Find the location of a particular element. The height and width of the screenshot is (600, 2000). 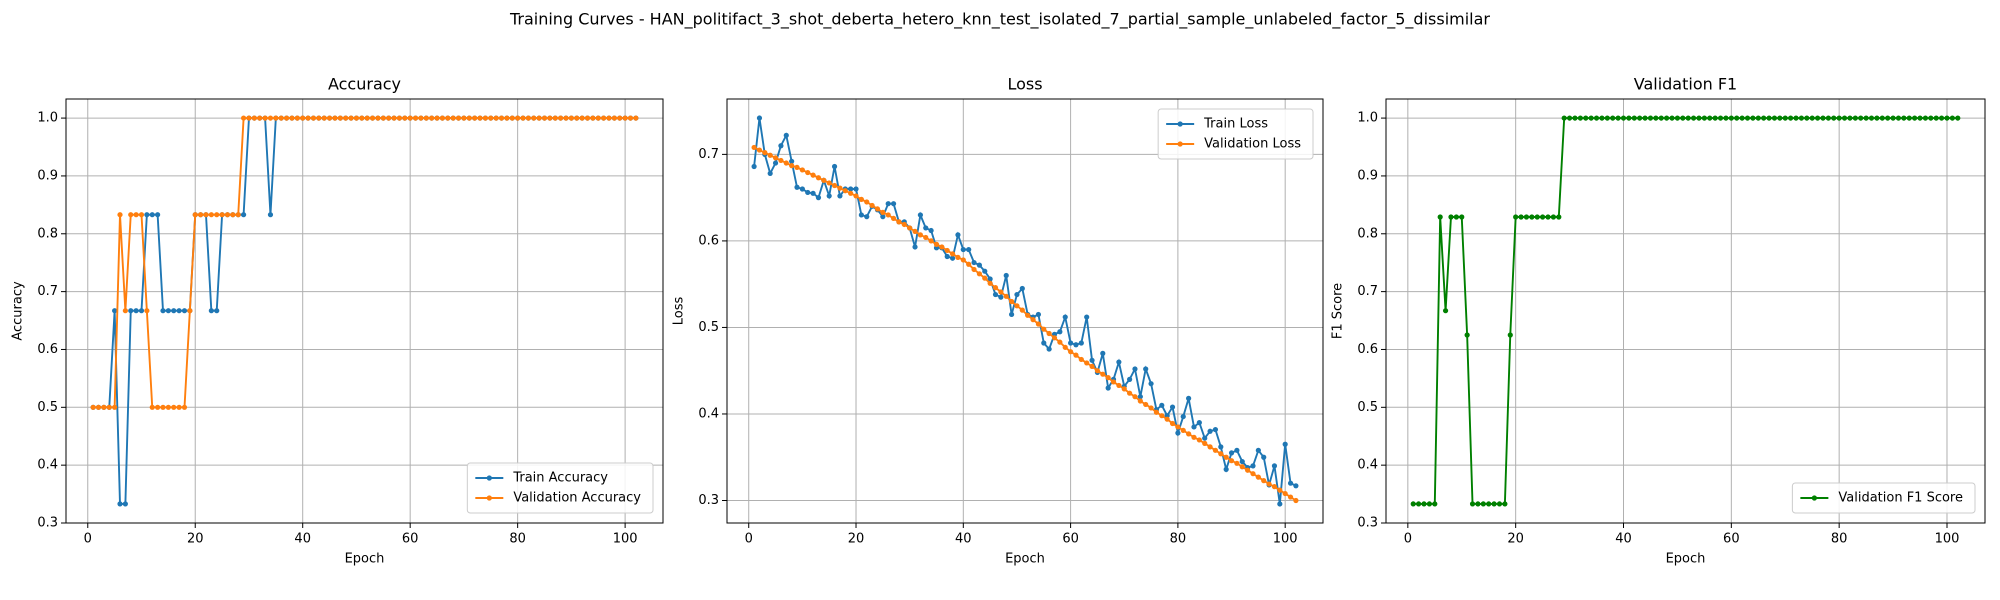

legend-label: Validation F1 Score is located at coordinates (1900, 498).